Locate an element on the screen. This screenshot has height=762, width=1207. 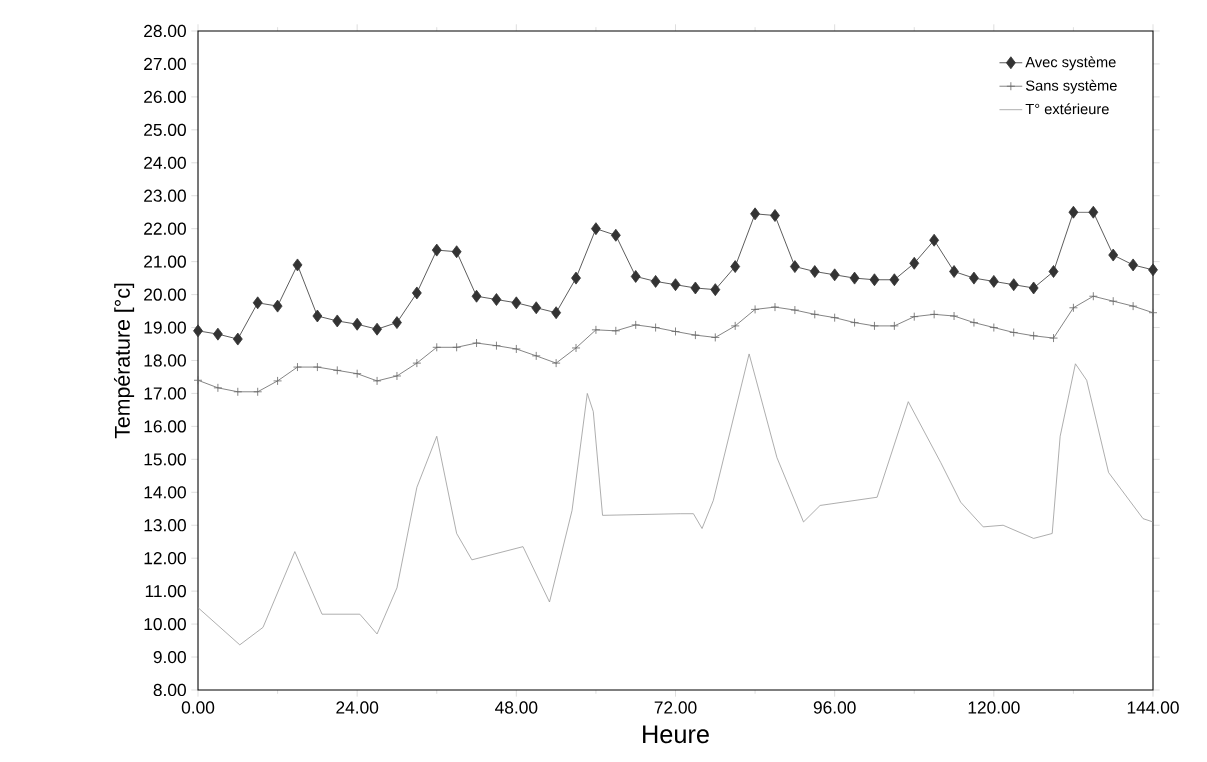
y-tick-label: 11.00 is located at coordinates (165, 591).